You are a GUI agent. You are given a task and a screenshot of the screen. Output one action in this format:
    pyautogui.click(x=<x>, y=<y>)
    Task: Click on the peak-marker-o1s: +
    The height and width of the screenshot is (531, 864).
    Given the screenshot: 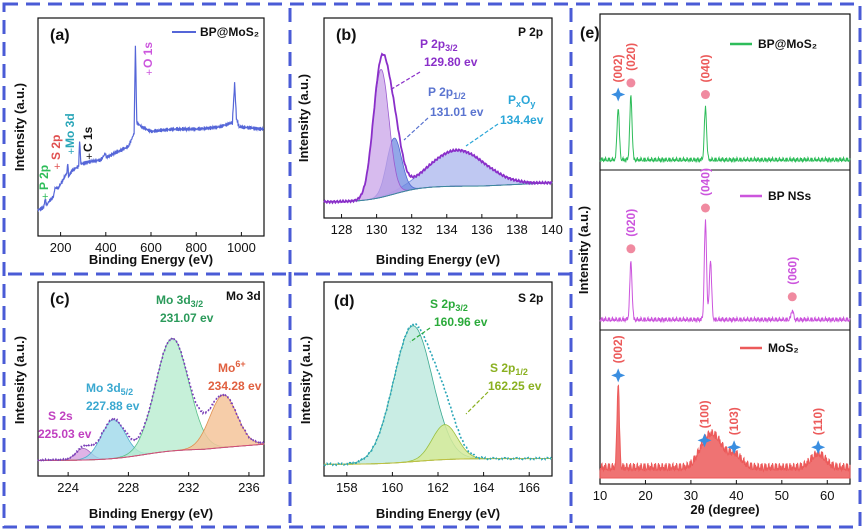 What is the action you would take?
    pyautogui.click(x=149, y=73)
    